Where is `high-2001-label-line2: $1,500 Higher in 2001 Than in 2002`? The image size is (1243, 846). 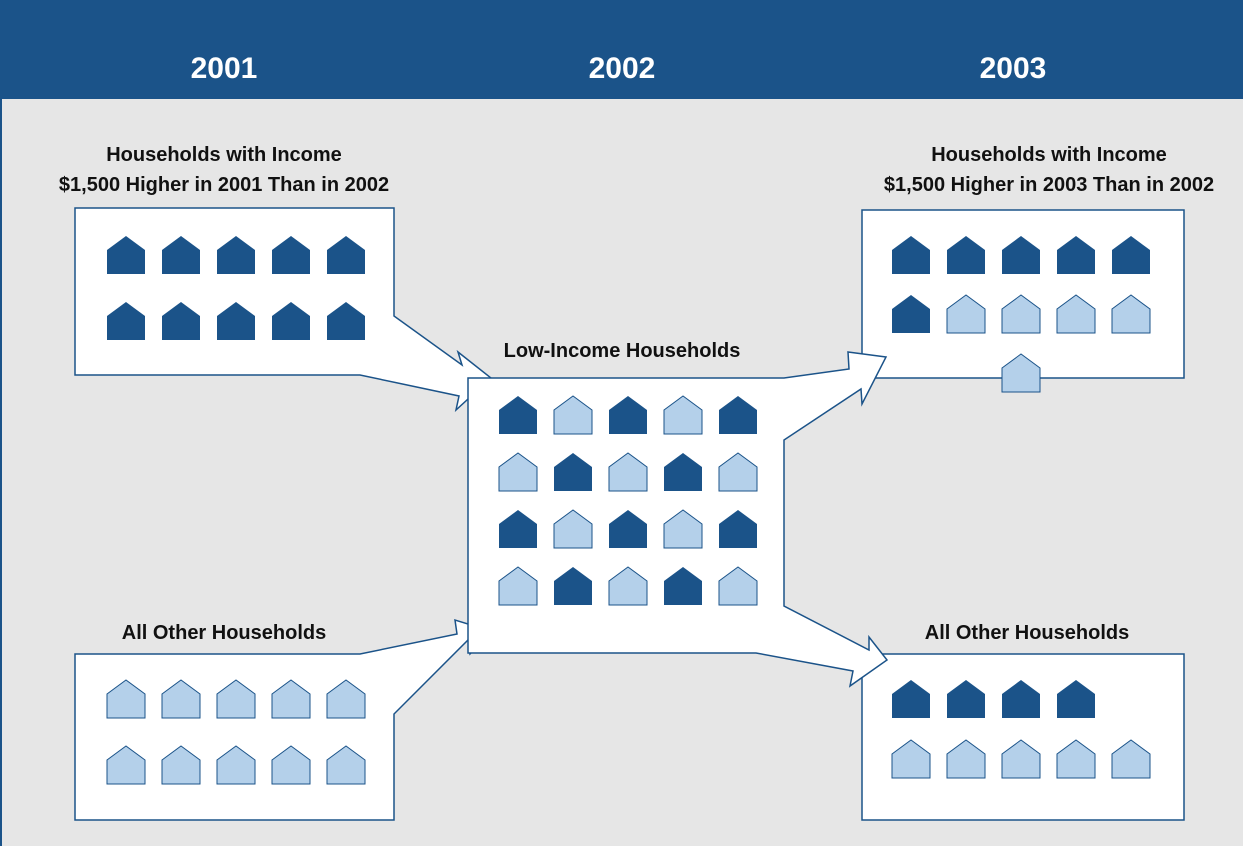
high-2001-label-line2: $1,500 Higher in 2001 Than in 2002 is located at coordinates (224, 185).